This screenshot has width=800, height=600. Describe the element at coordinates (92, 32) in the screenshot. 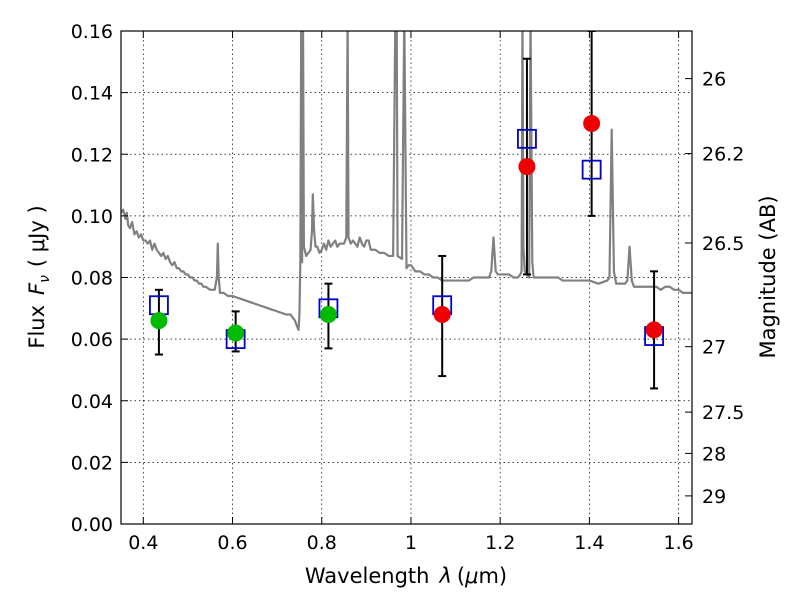

I see `y-tick-label: 0.16` at that location.